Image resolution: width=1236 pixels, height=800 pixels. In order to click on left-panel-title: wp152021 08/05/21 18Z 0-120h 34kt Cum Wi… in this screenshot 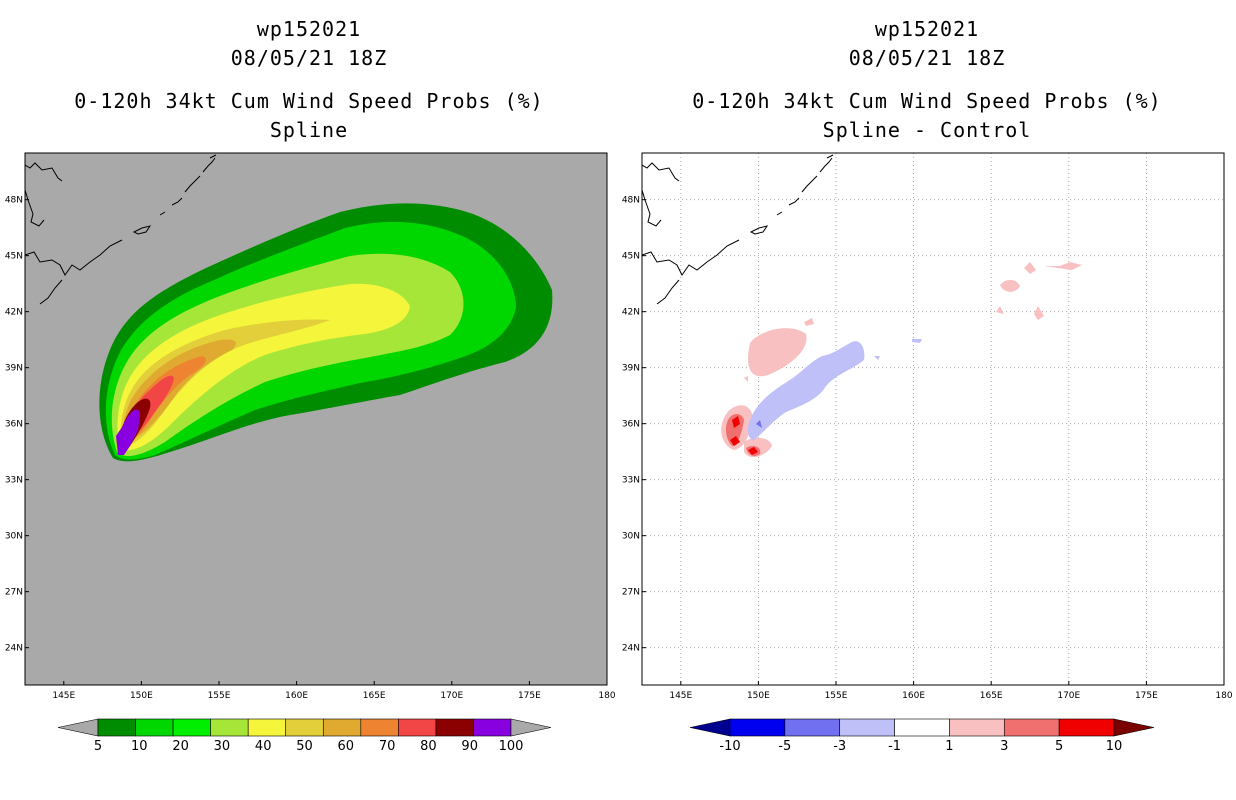, I will do `click(309, 80)`.